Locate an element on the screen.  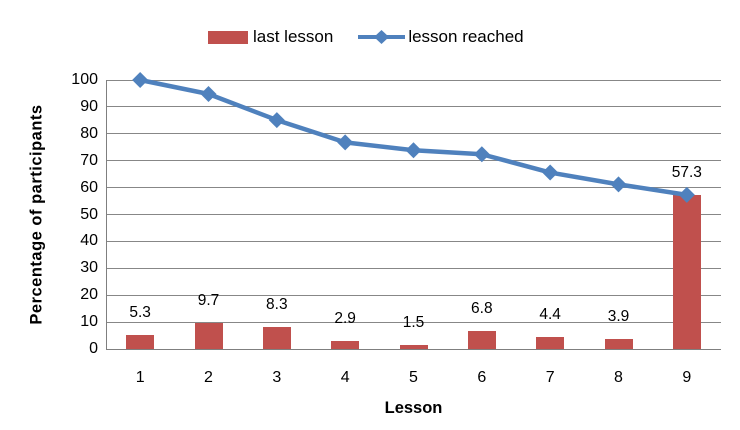
x-tick-label: 5 is located at coordinates (413, 377).